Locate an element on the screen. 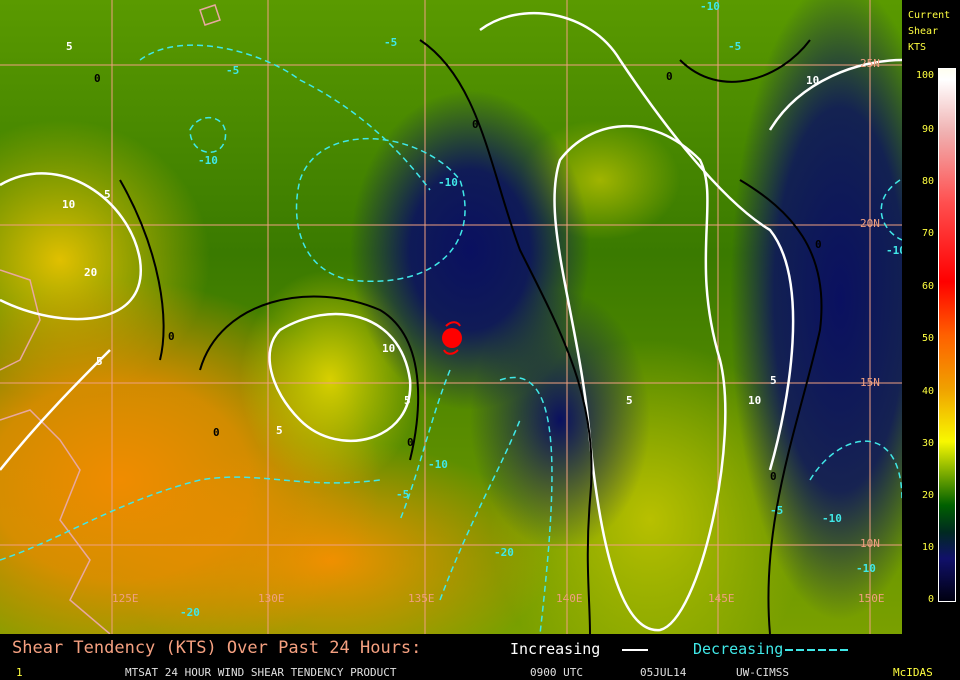  date-label: 05JUL14 is located at coordinates (663, 672).